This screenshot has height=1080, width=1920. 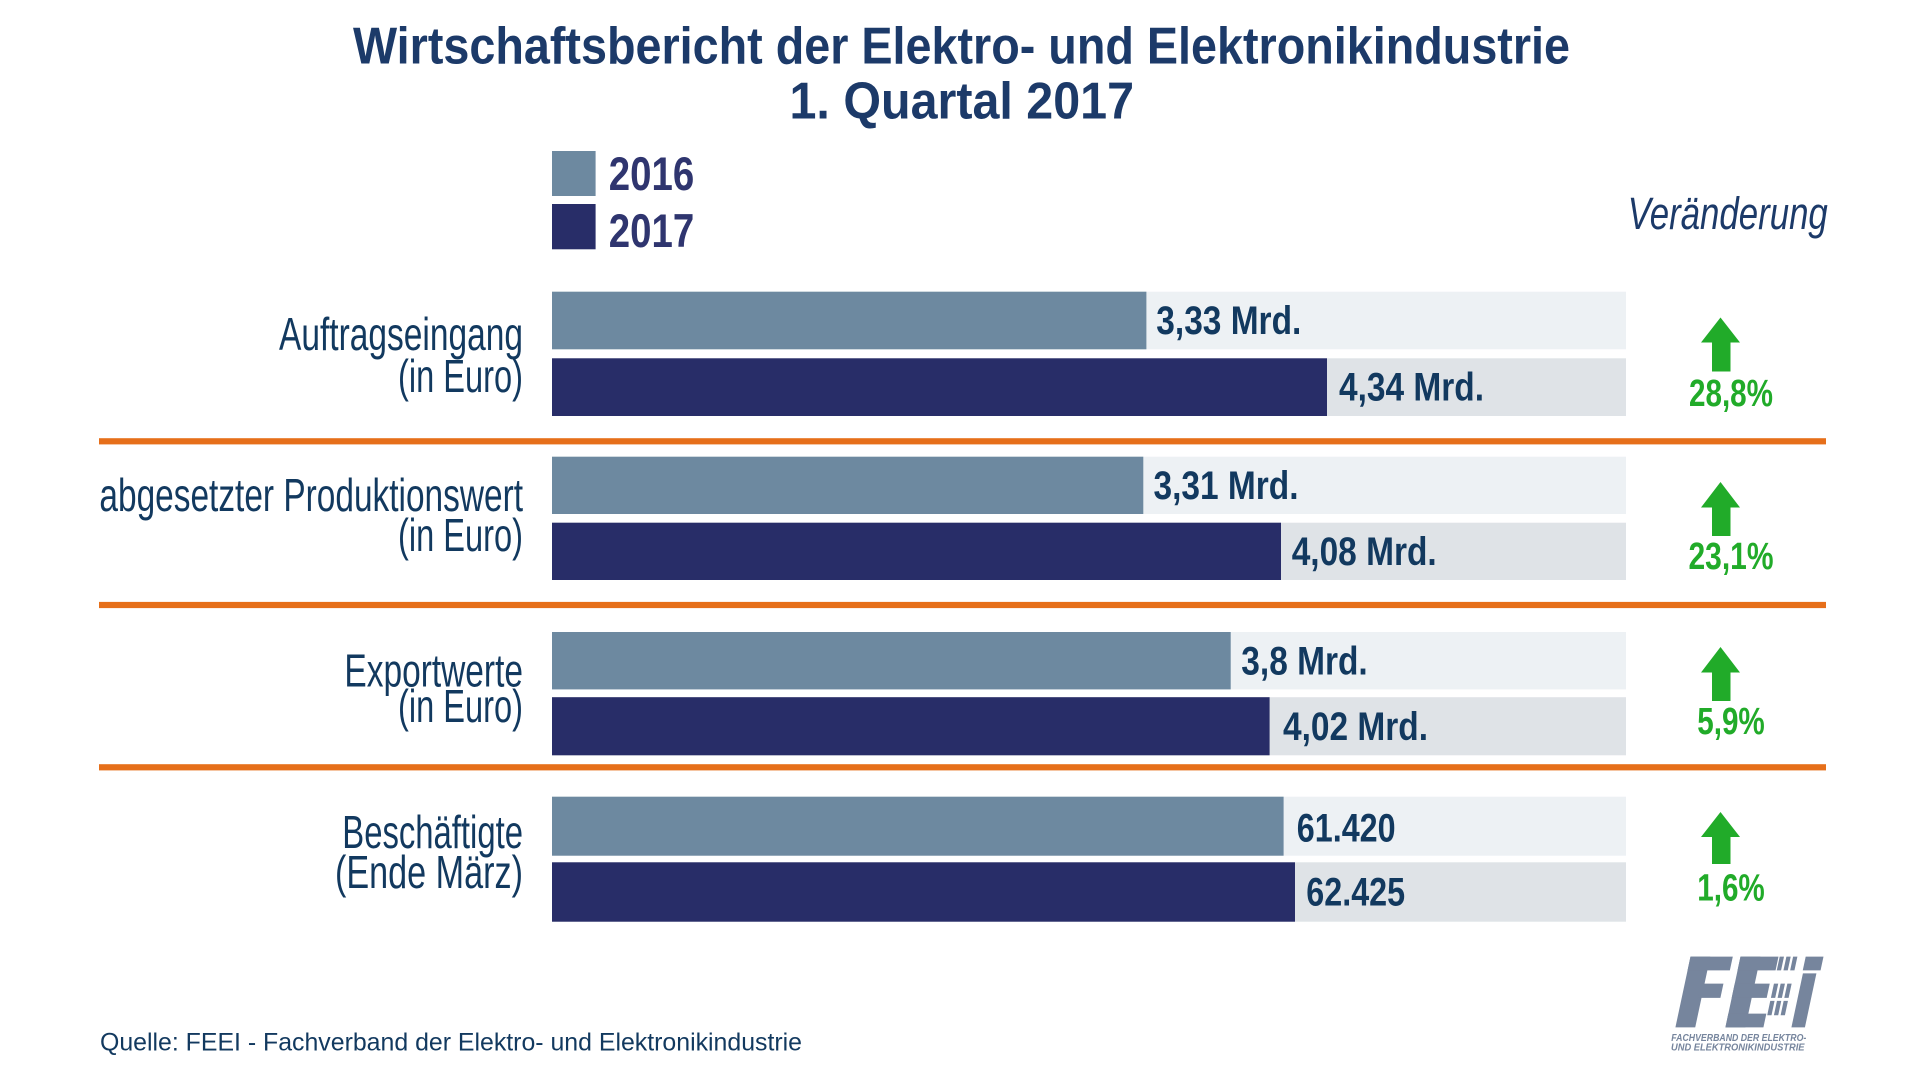 I want to click on svg-text: Beschäftigte, so click(x=432, y=832).